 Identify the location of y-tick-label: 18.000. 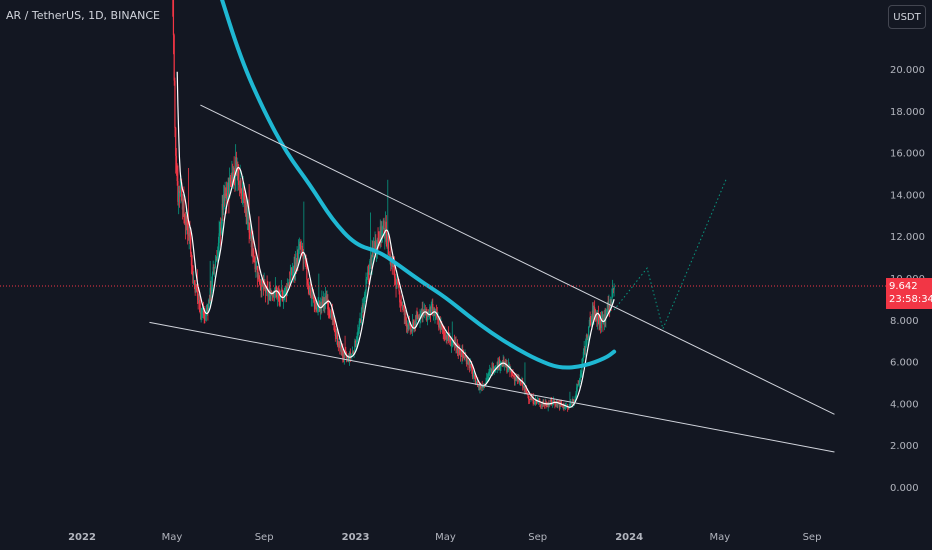
(907, 112).